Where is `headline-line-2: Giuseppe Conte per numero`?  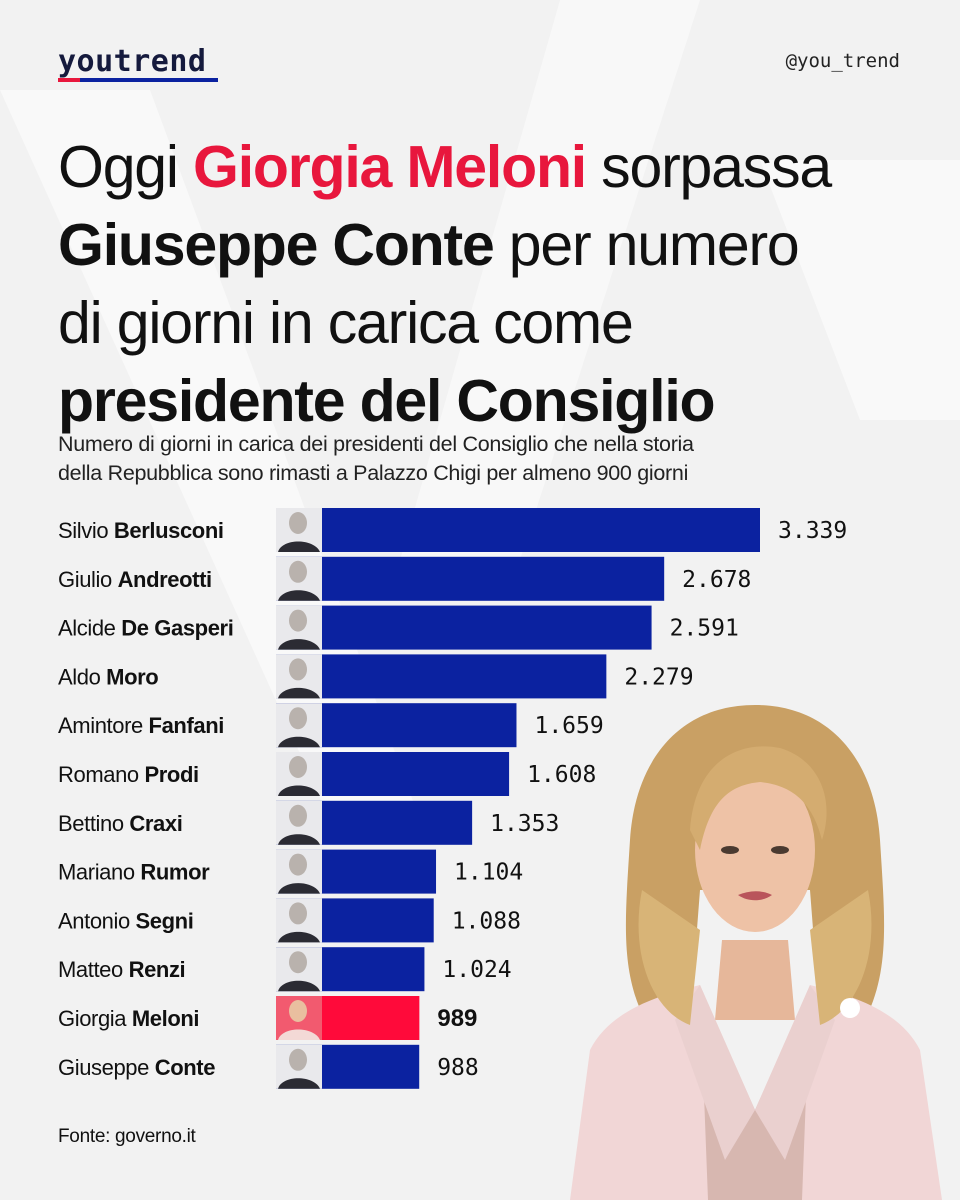 headline-line-2: Giuseppe Conte per numero is located at coordinates (429, 245).